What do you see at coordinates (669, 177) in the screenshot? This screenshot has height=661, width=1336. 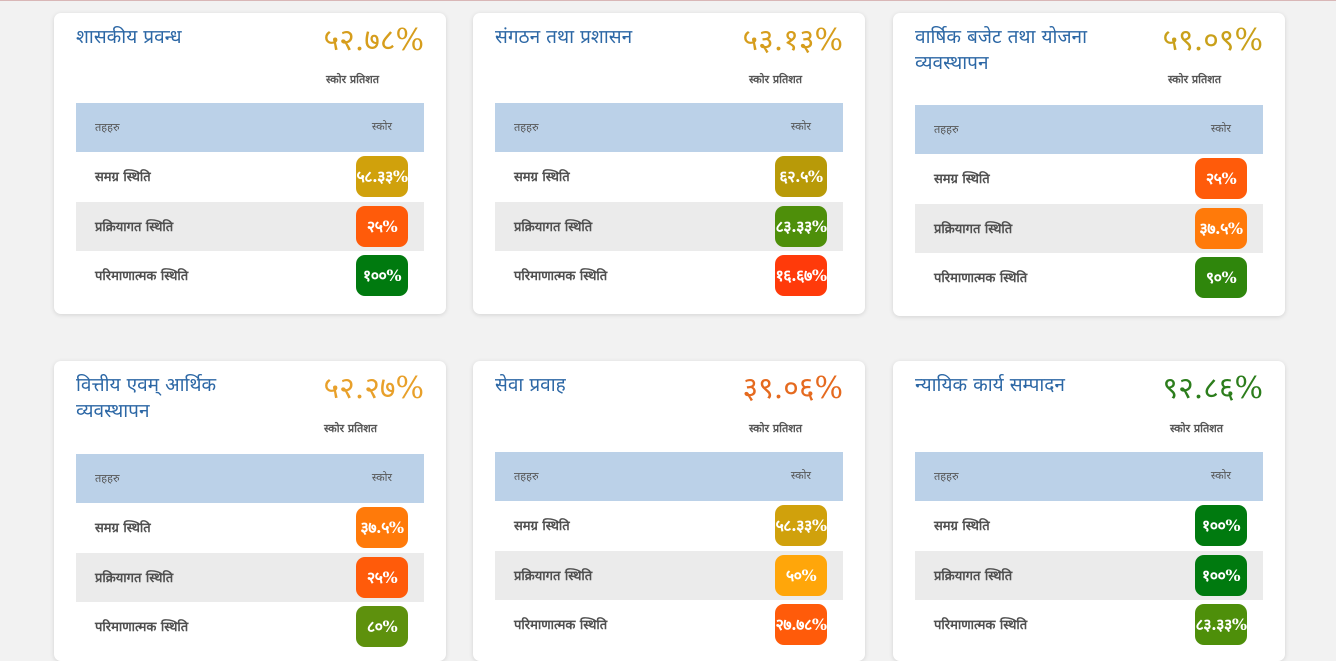 I see `table-row: समग्र स्थिति ६२.५%` at bounding box center [669, 177].